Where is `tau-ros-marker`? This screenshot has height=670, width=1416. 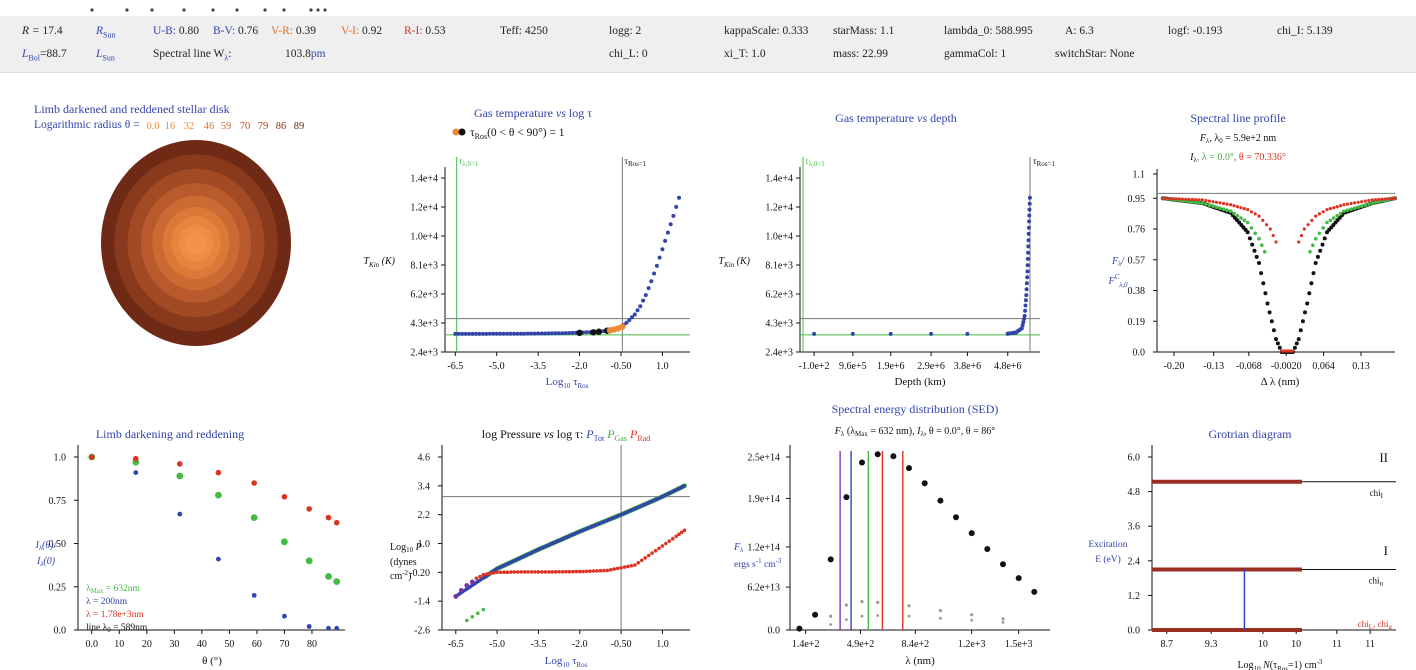 tau-ros-marker is located at coordinates (579, 333).